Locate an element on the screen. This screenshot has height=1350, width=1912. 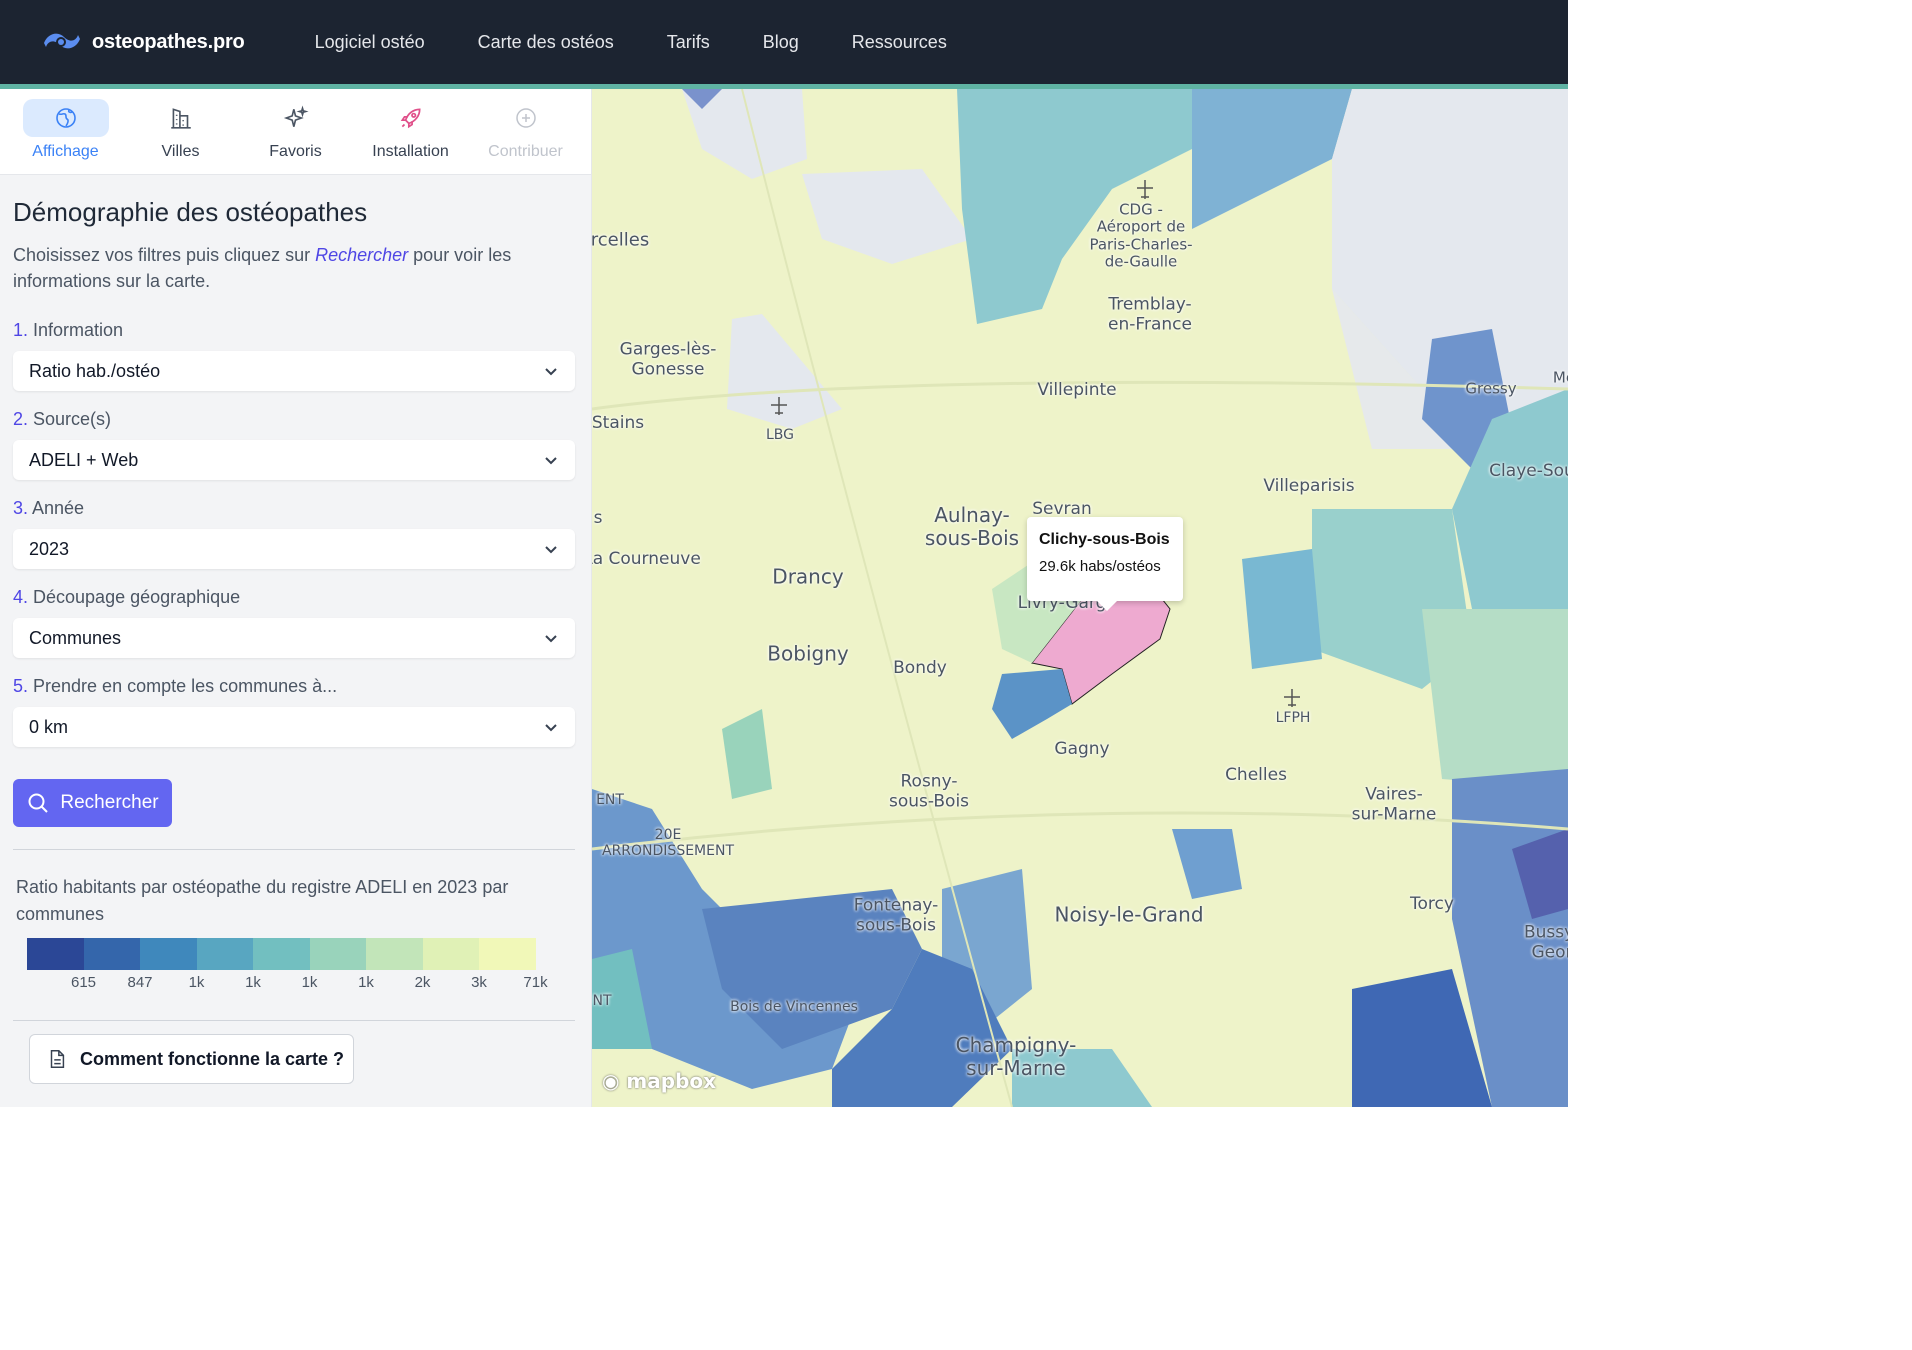
map-place-label: Me is located at coordinates (1560, 377).